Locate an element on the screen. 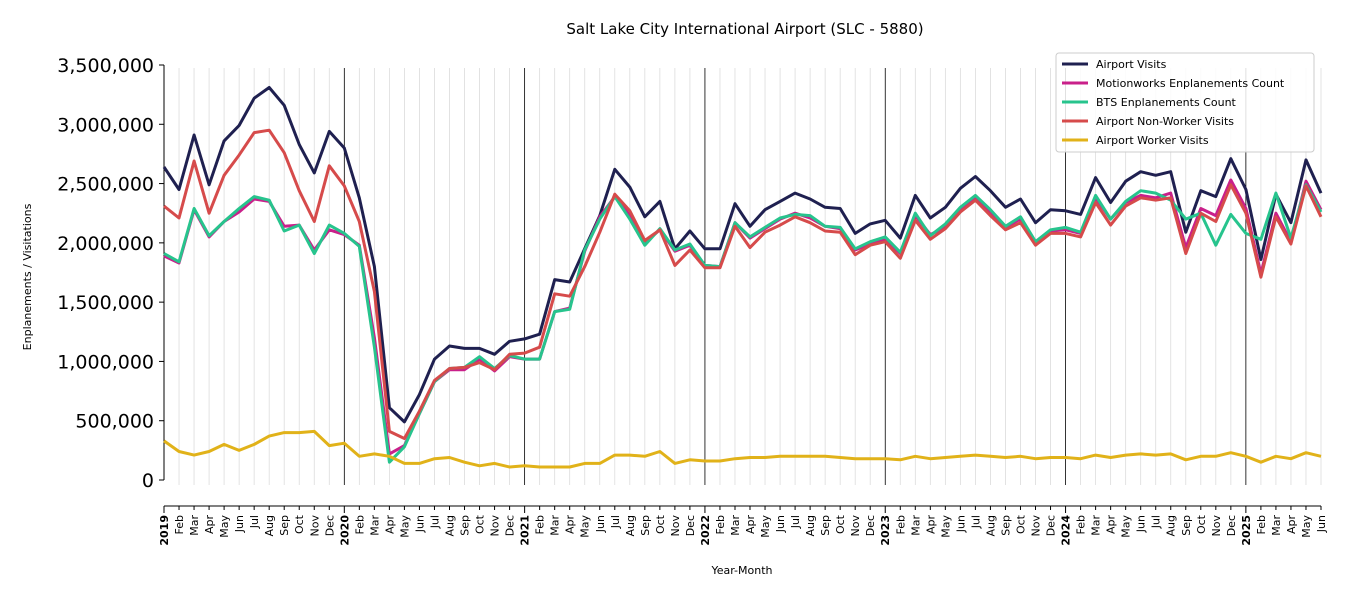 This screenshot has height=600, width=1350. legend-label: Airport Worker Visits is located at coordinates (1152, 140).